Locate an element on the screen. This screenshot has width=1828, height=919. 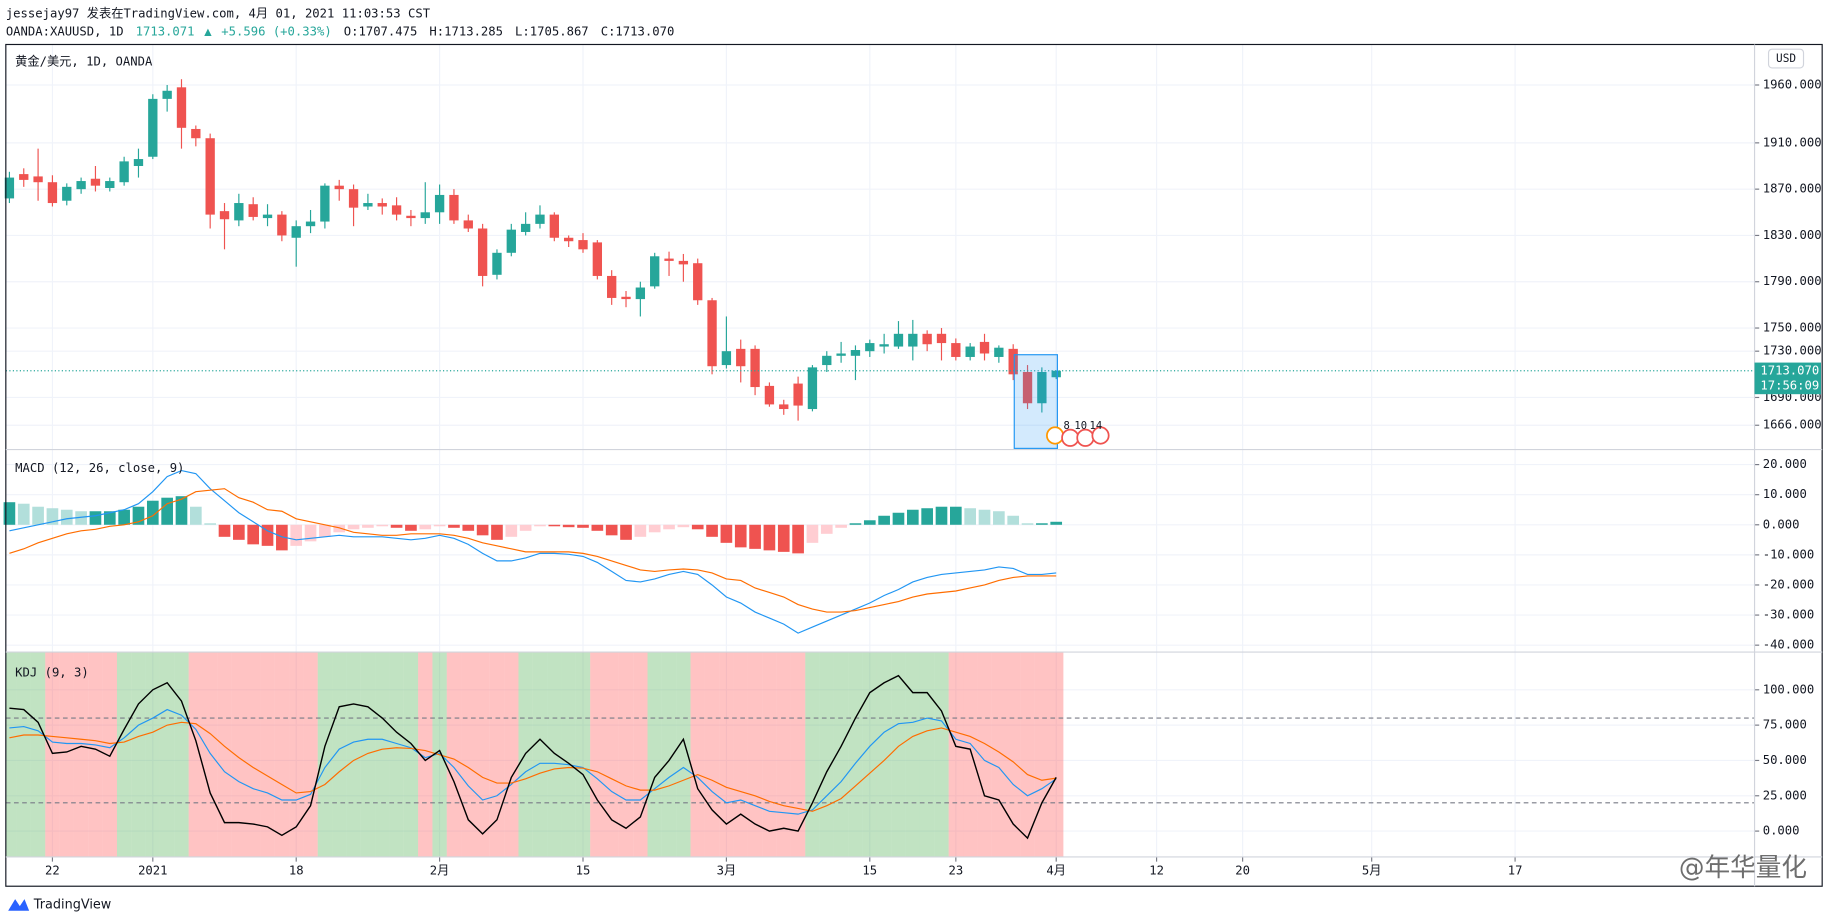
pane-title: 黄金/美元, 1D, OANDA is located at coordinates (84, 61).